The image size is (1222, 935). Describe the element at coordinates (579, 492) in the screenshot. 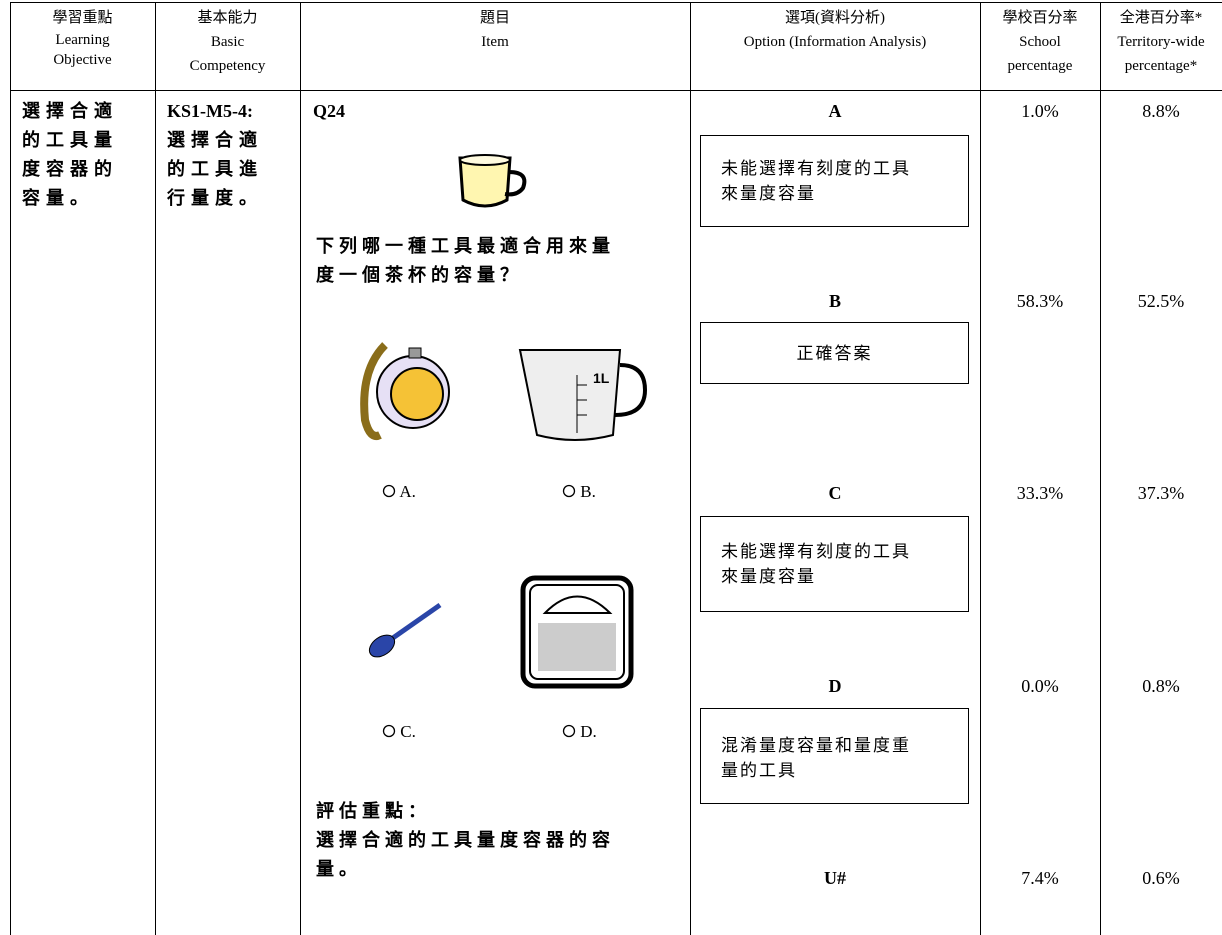

I see `choice: B.` at that location.